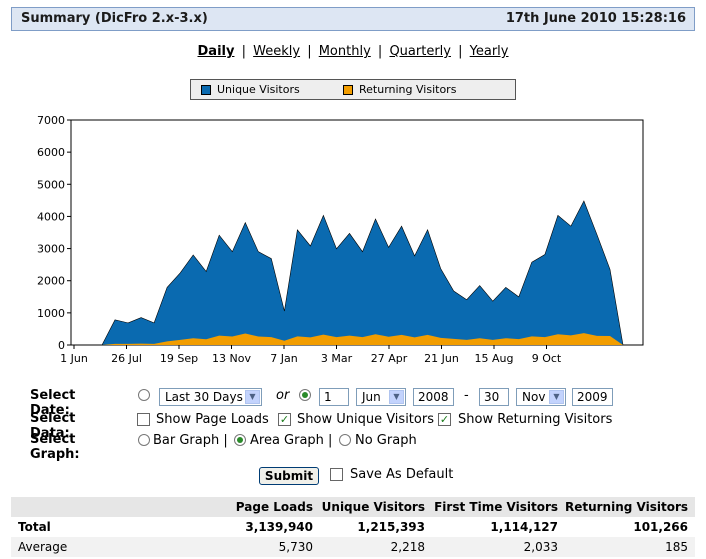 The image size is (706, 559). I want to click on range-select: Last 30 Days ▼, so click(210, 397).